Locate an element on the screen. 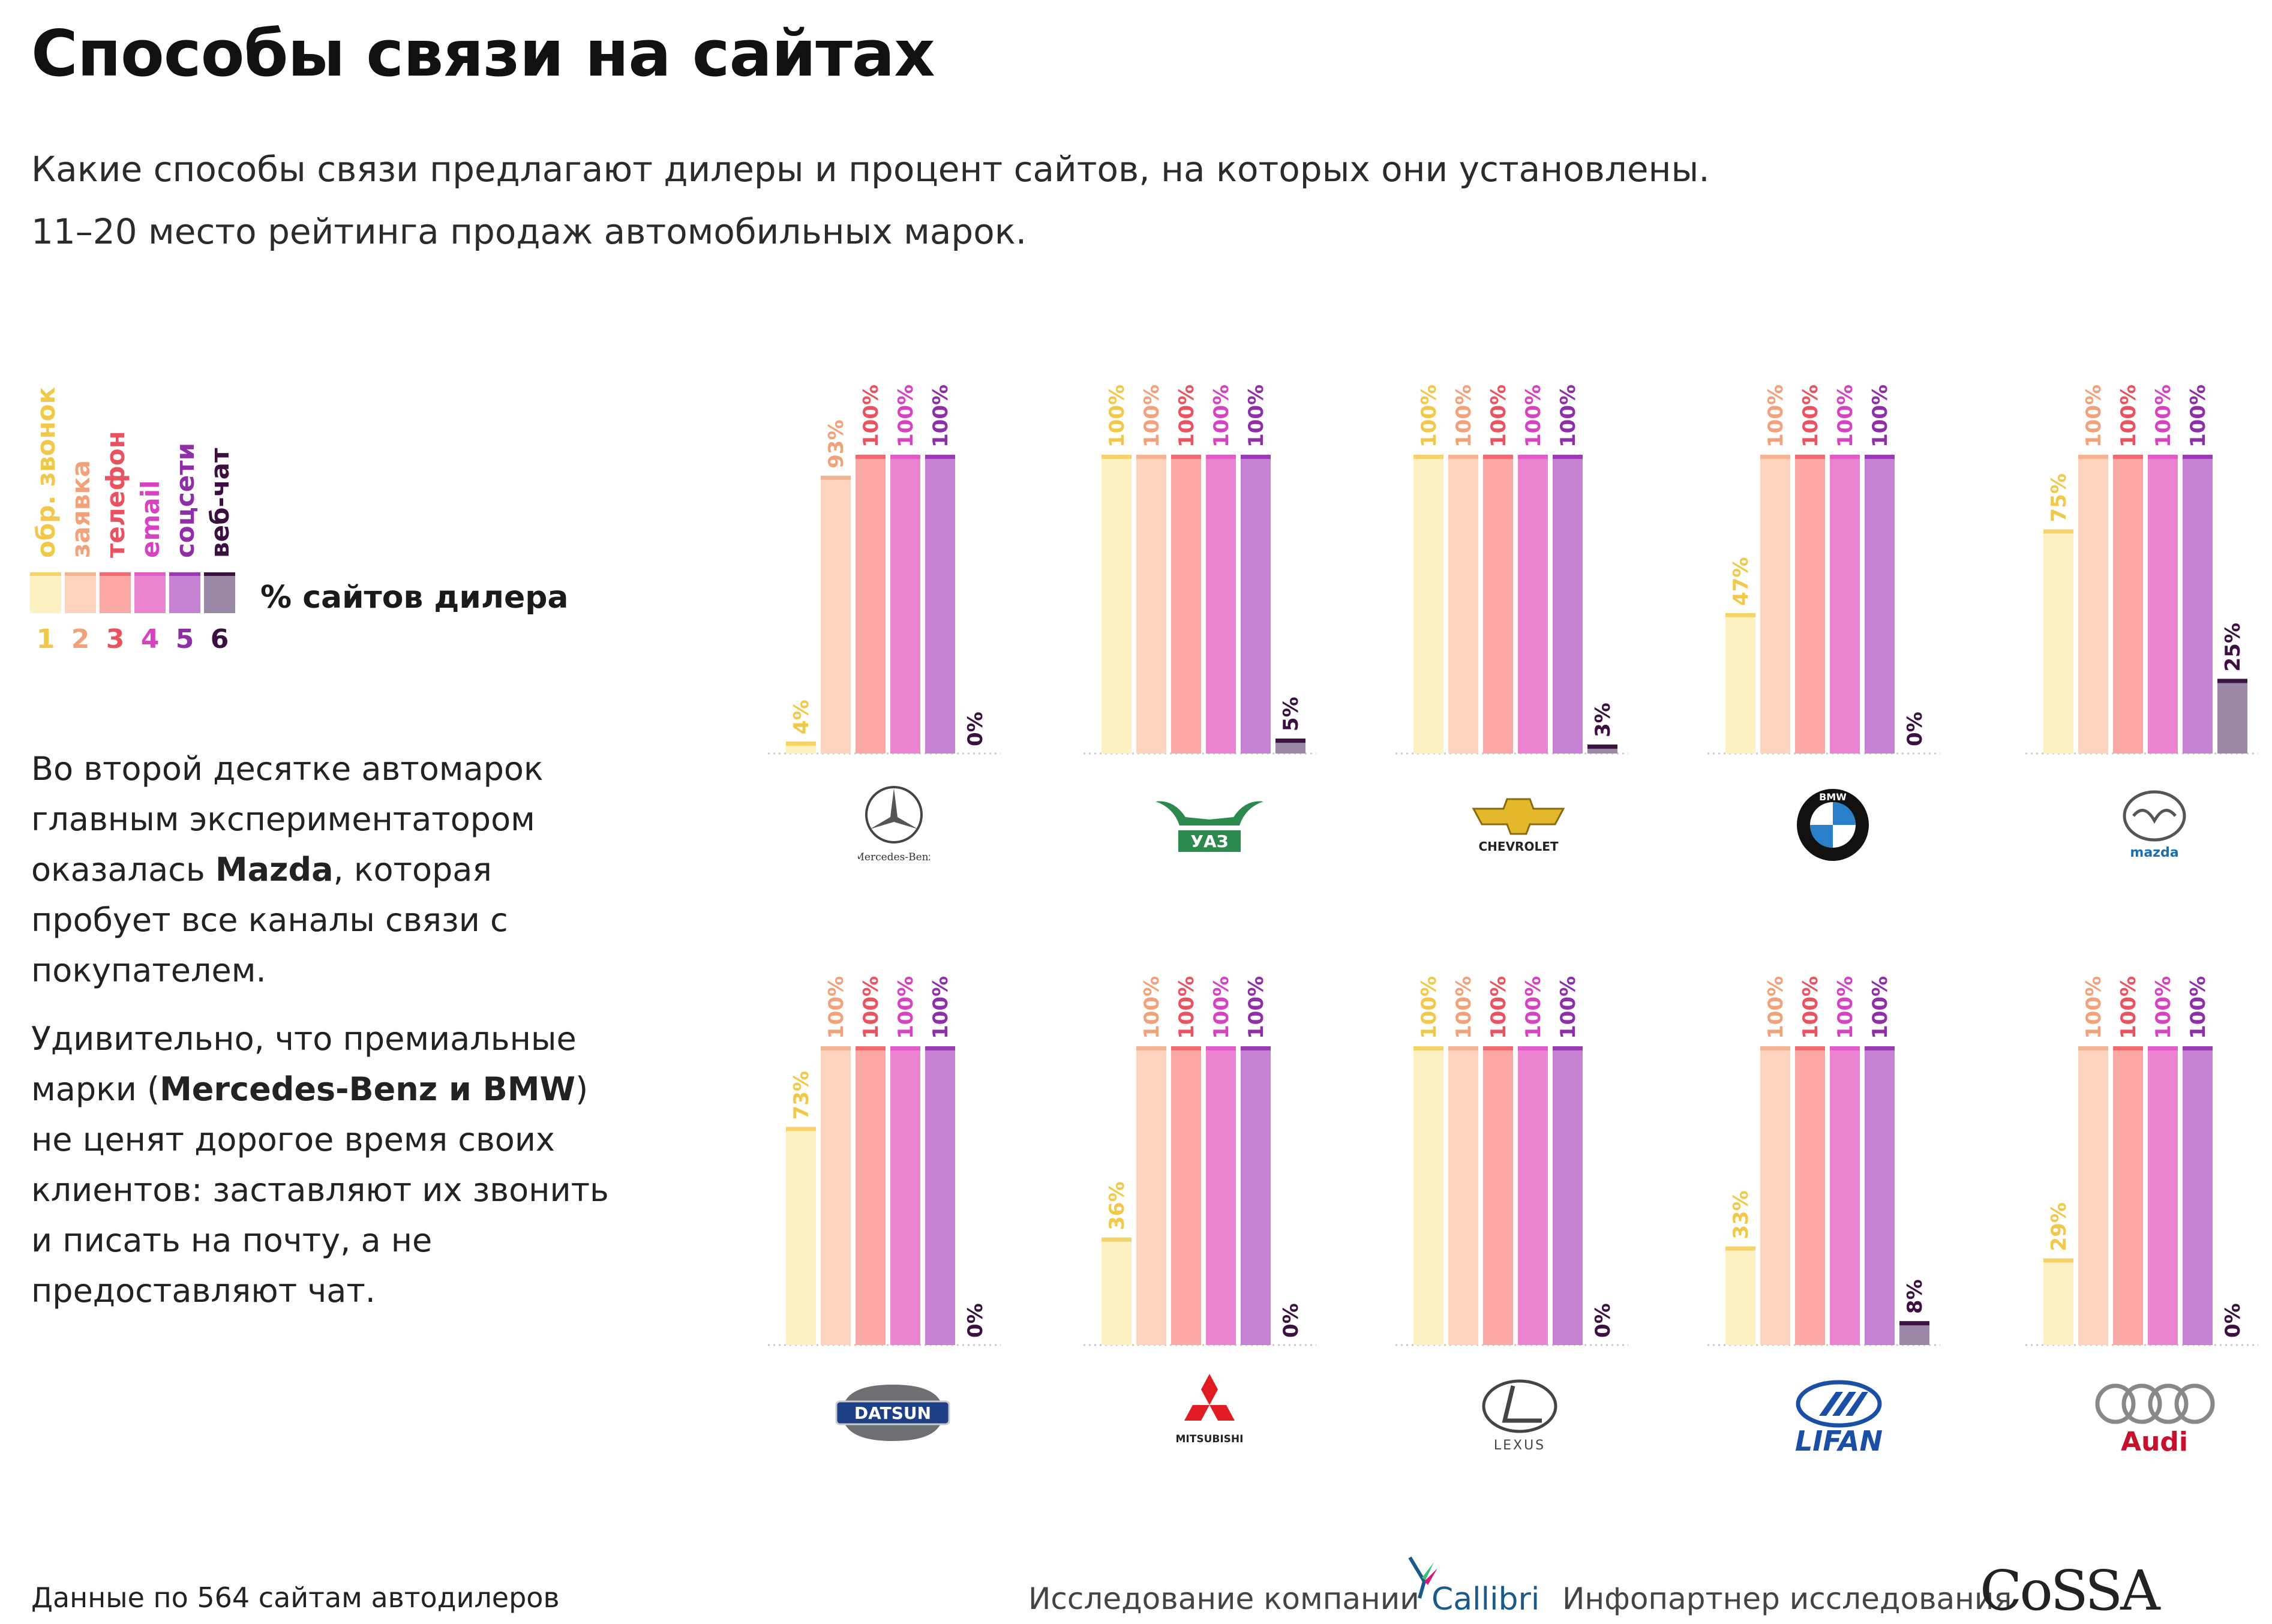 This screenshot has width=2272, height=1624. brand-group-уаз: 100% 100% 100% 100% 100% 5% is located at coordinates (1200, 570).